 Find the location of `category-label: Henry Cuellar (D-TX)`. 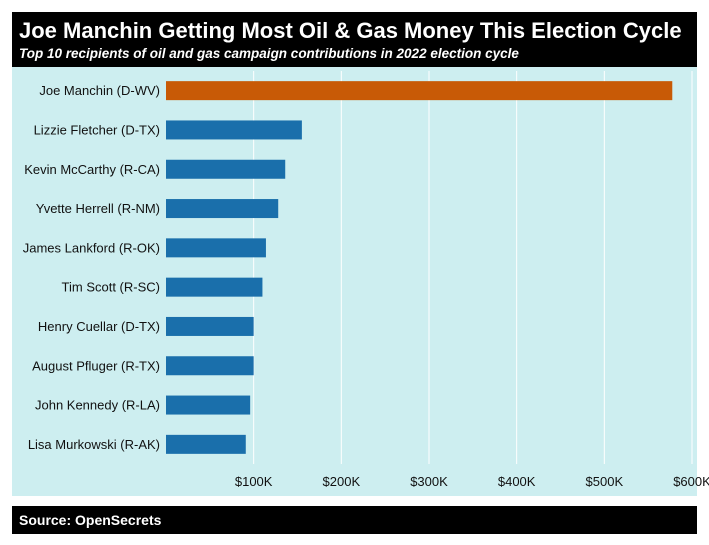

category-label: Henry Cuellar (D-TX) is located at coordinates (99, 326).